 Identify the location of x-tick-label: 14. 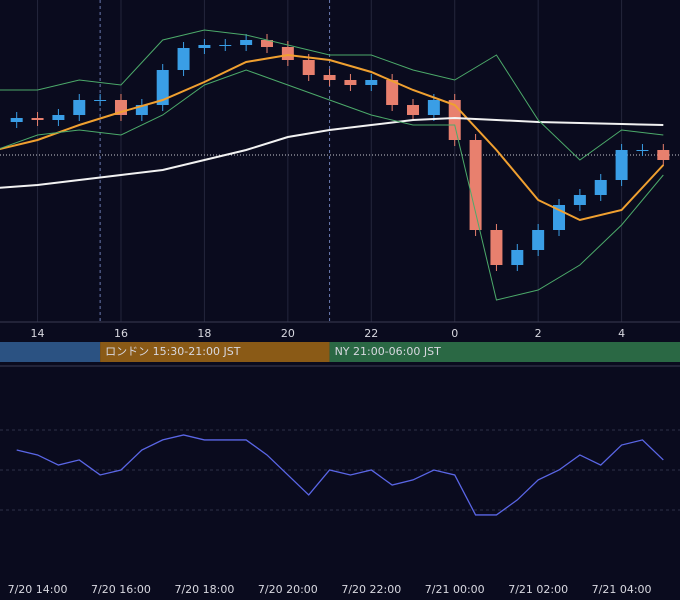
(38, 333).